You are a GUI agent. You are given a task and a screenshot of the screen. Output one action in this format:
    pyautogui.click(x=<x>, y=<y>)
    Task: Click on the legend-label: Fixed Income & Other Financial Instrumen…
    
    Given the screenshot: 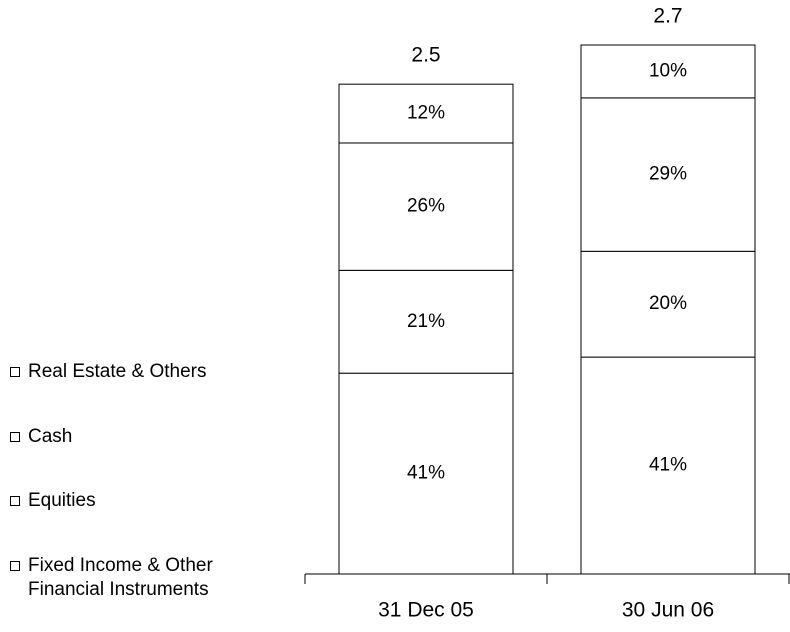 What is the action you would take?
    pyautogui.click(x=120, y=577)
    